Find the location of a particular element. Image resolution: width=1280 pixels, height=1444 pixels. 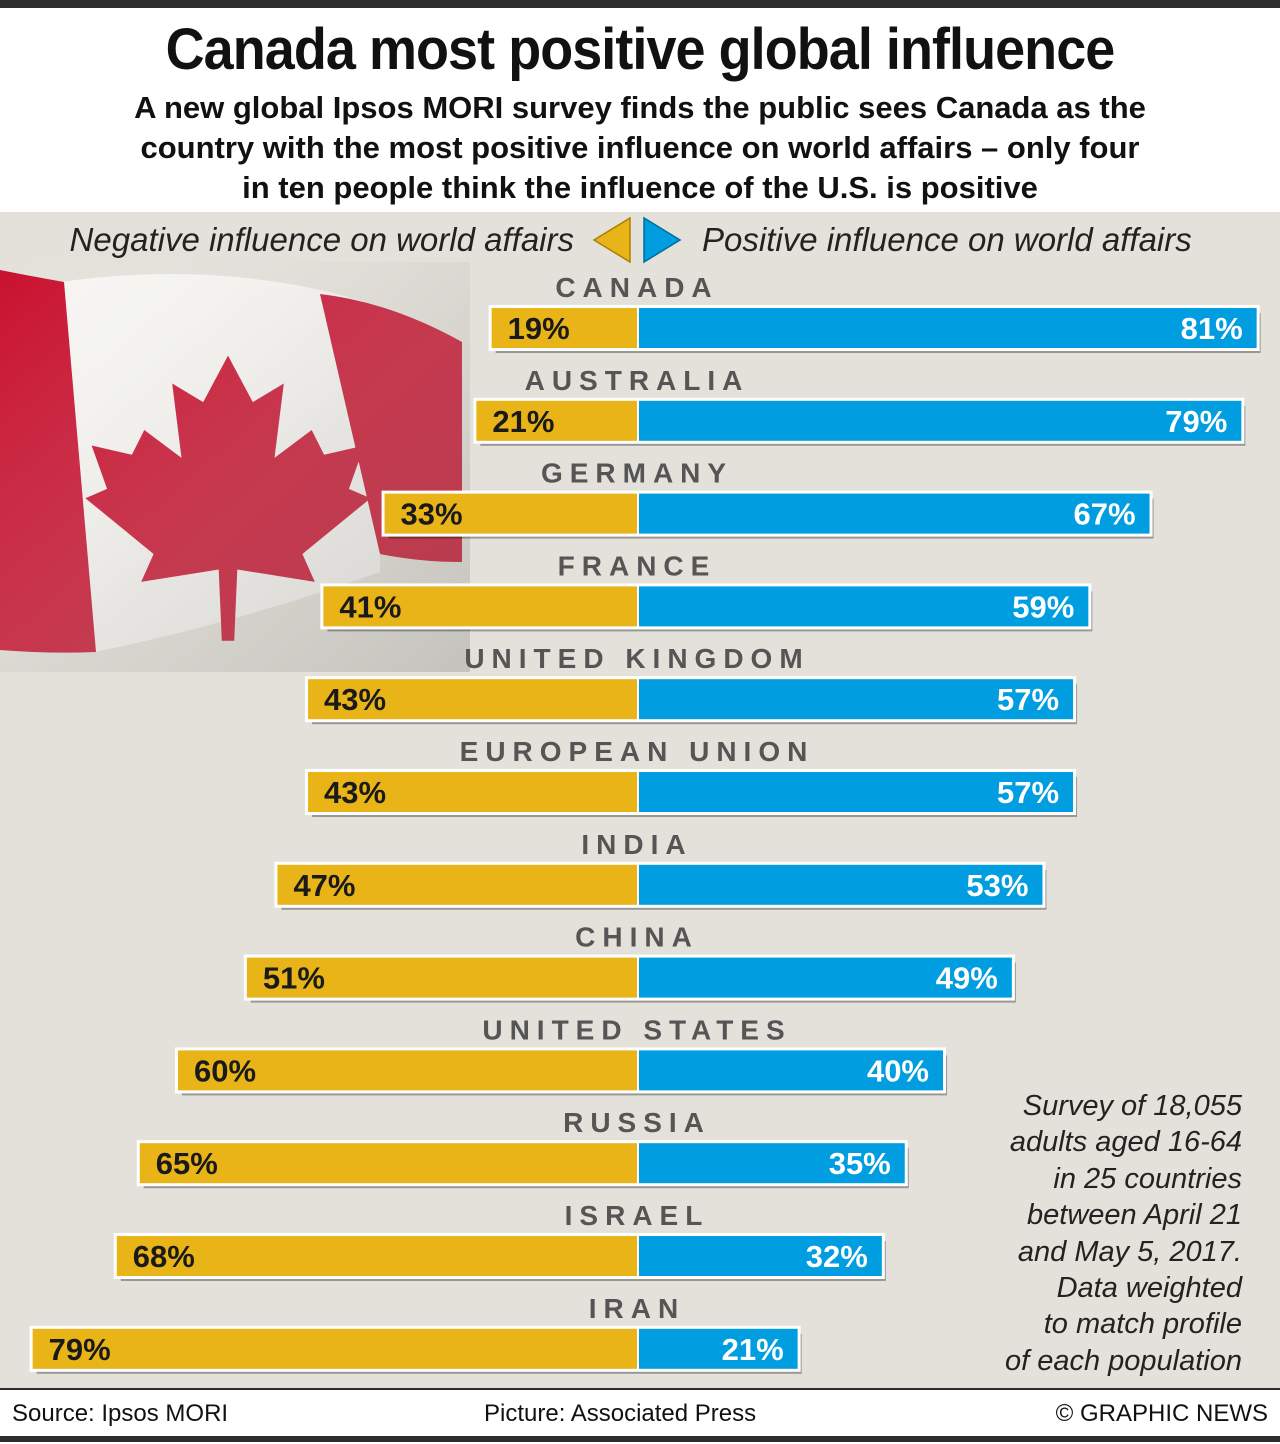

legend-negative: Negative influence on world affairs is located at coordinates (321, 239).